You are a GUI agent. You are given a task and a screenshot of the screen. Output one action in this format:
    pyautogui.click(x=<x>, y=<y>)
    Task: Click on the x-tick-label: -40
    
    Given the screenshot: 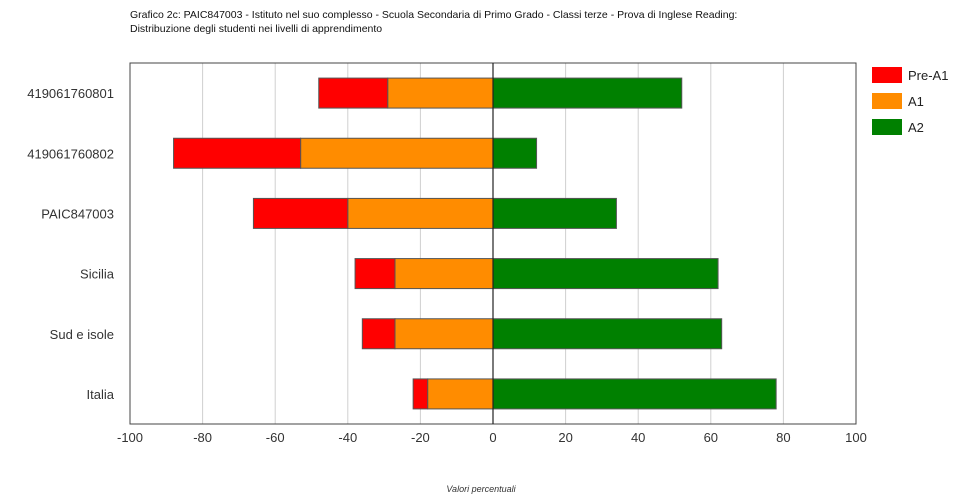 What is the action you would take?
    pyautogui.click(x=347, y=437)
    